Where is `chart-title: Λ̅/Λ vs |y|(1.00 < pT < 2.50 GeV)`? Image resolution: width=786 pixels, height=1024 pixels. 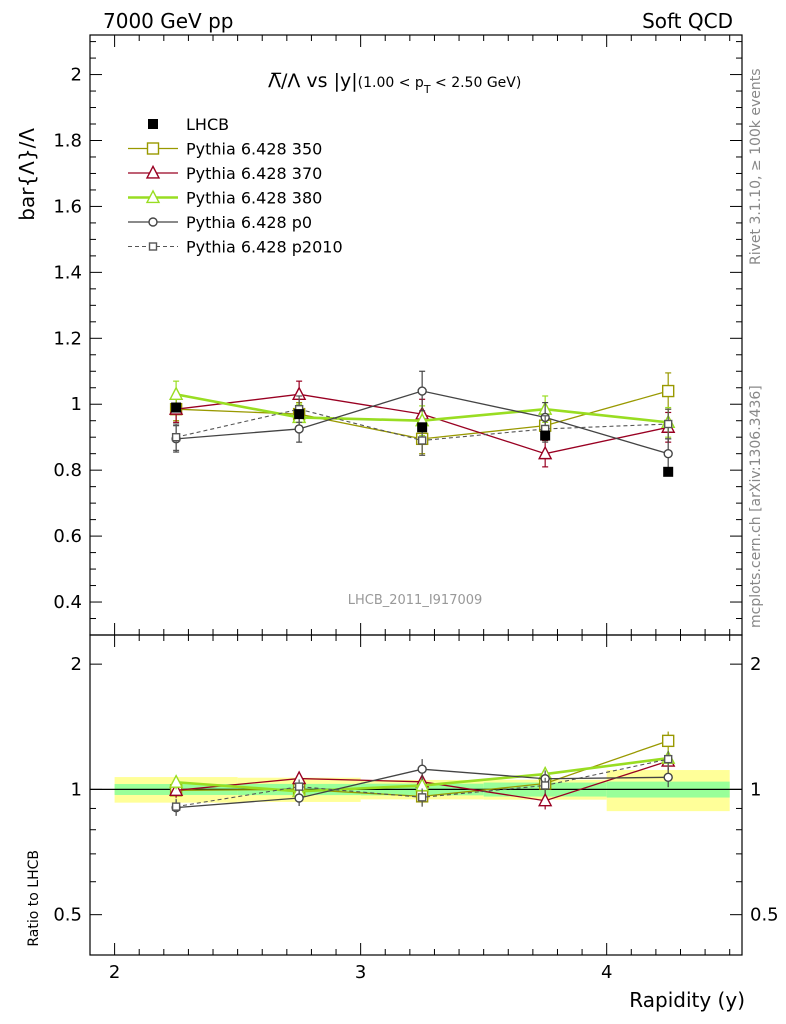 chart-title: Λ̅/Λ vs |y|(1.00 < pT < 2.50 GeV) is located at coordinates (394, 83).